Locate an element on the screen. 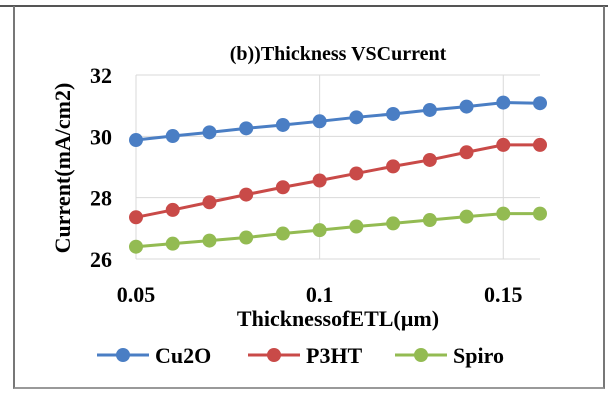 This screenshot has width=608, height=403. x-tick-labels: 0.05 0.1 0.15 is located at coordinates (320, 294).